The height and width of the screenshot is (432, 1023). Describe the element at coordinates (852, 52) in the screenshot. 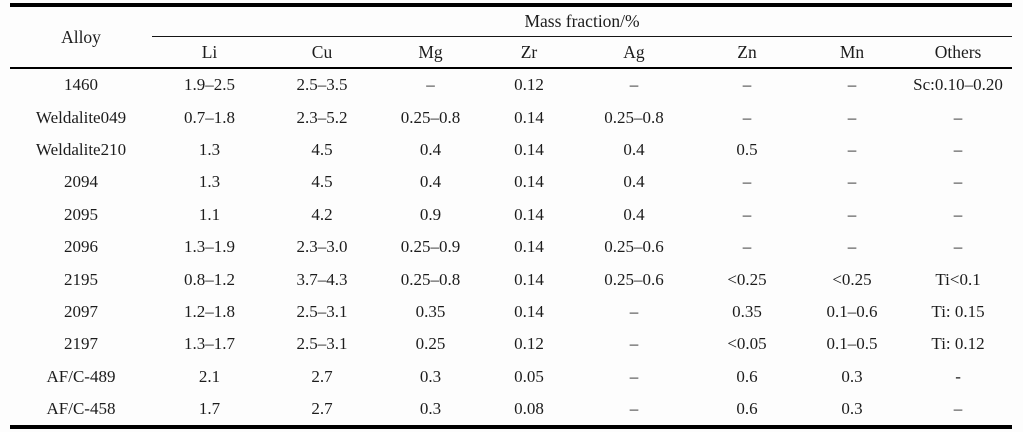

I see `column-header-mn: Mn` at that location.